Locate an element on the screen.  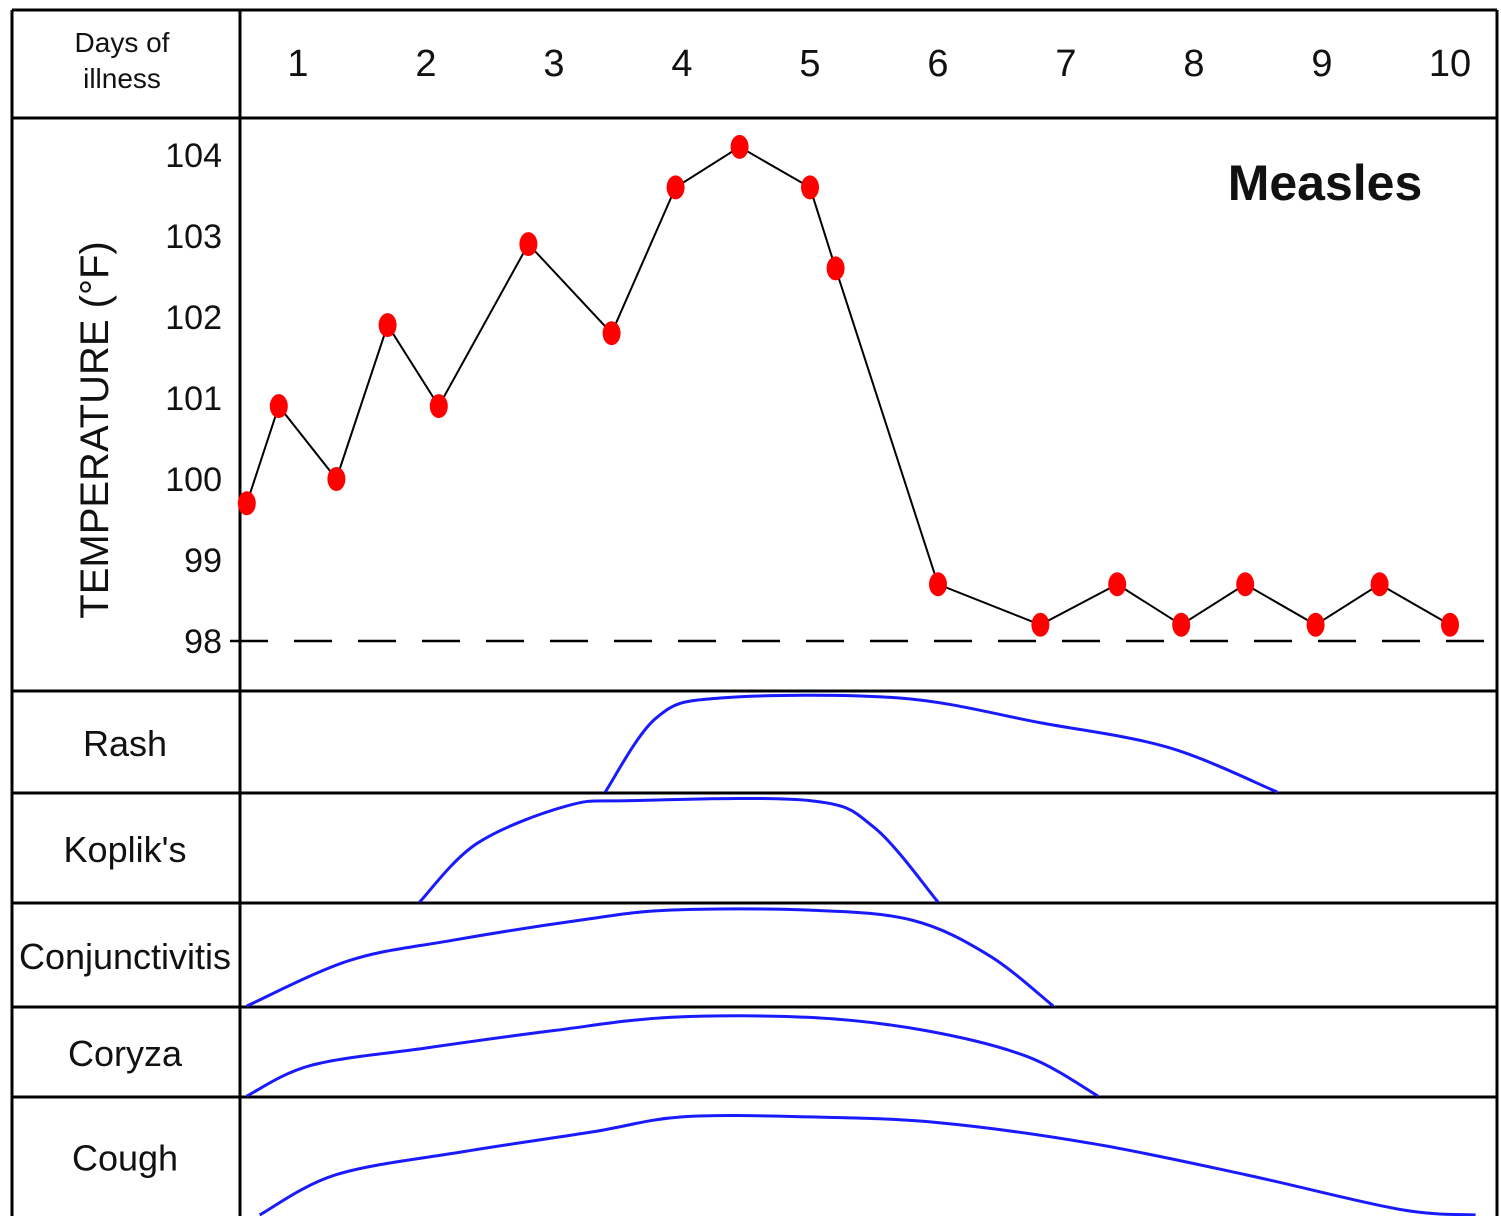
day-tick-label: 6 is located at coordinates (937, 64).